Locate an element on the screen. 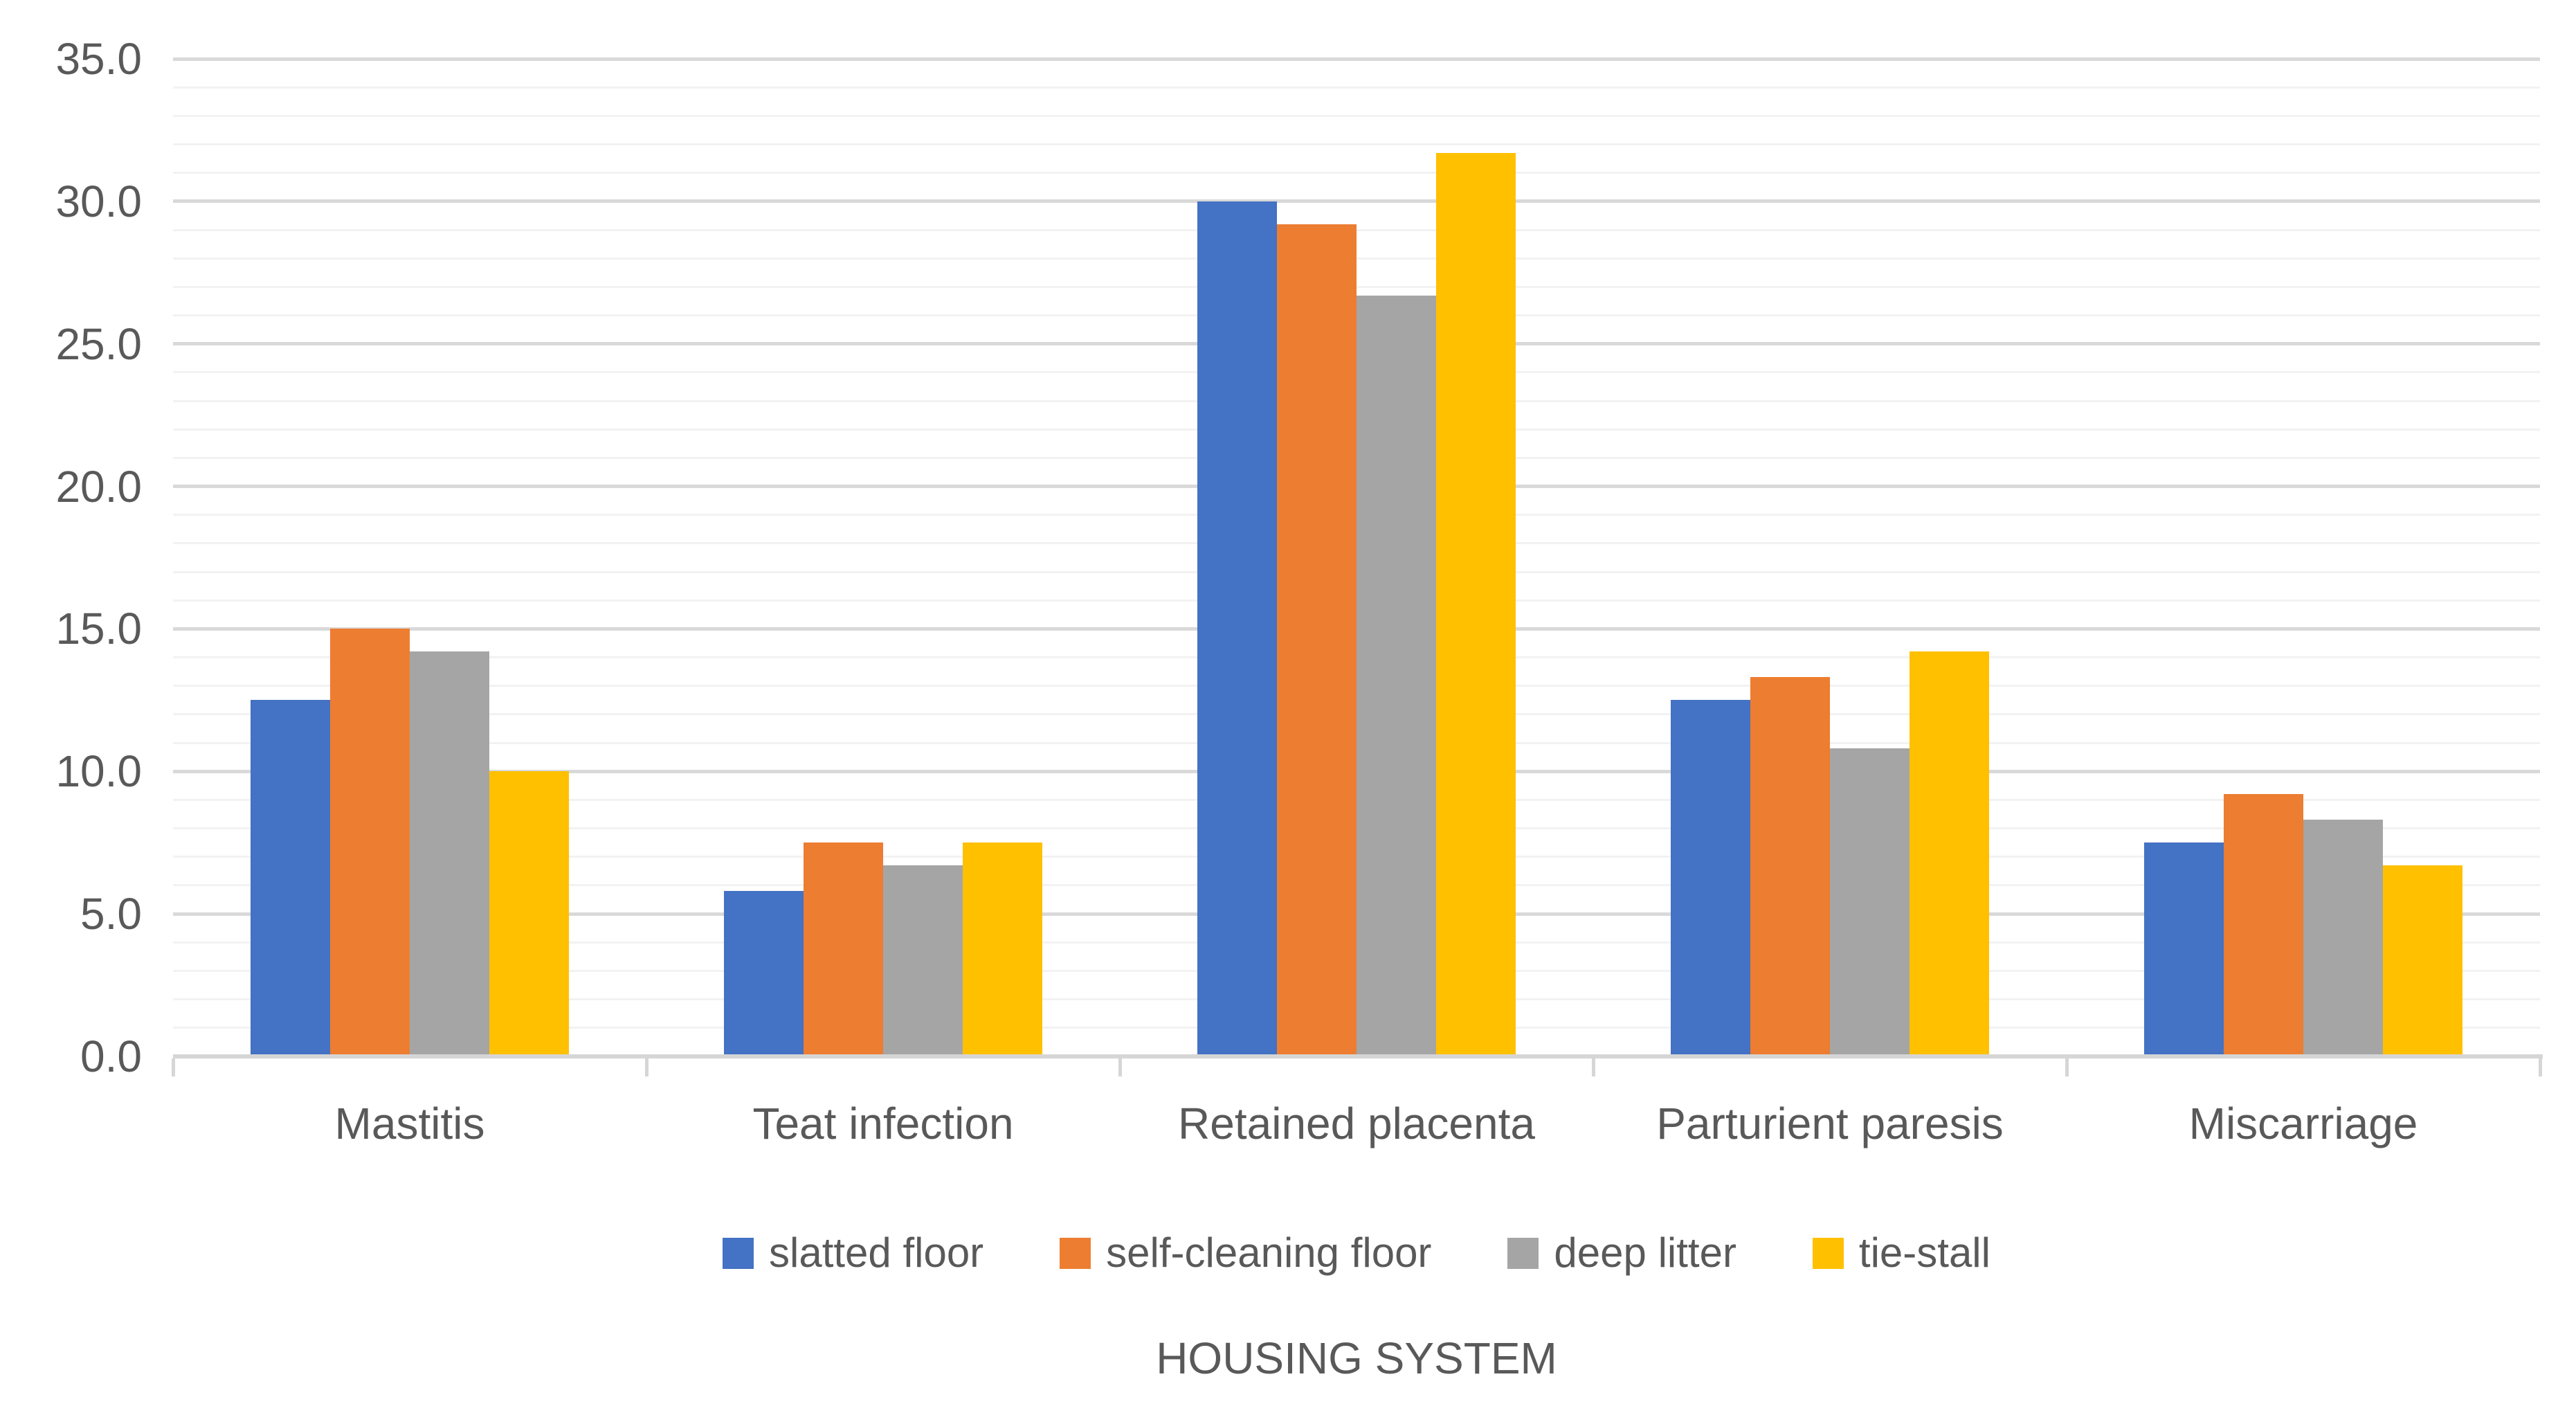 This screenshot has height=1406, width=2576. y-tick-label: 15.0 is located at coordinates (98, 629).